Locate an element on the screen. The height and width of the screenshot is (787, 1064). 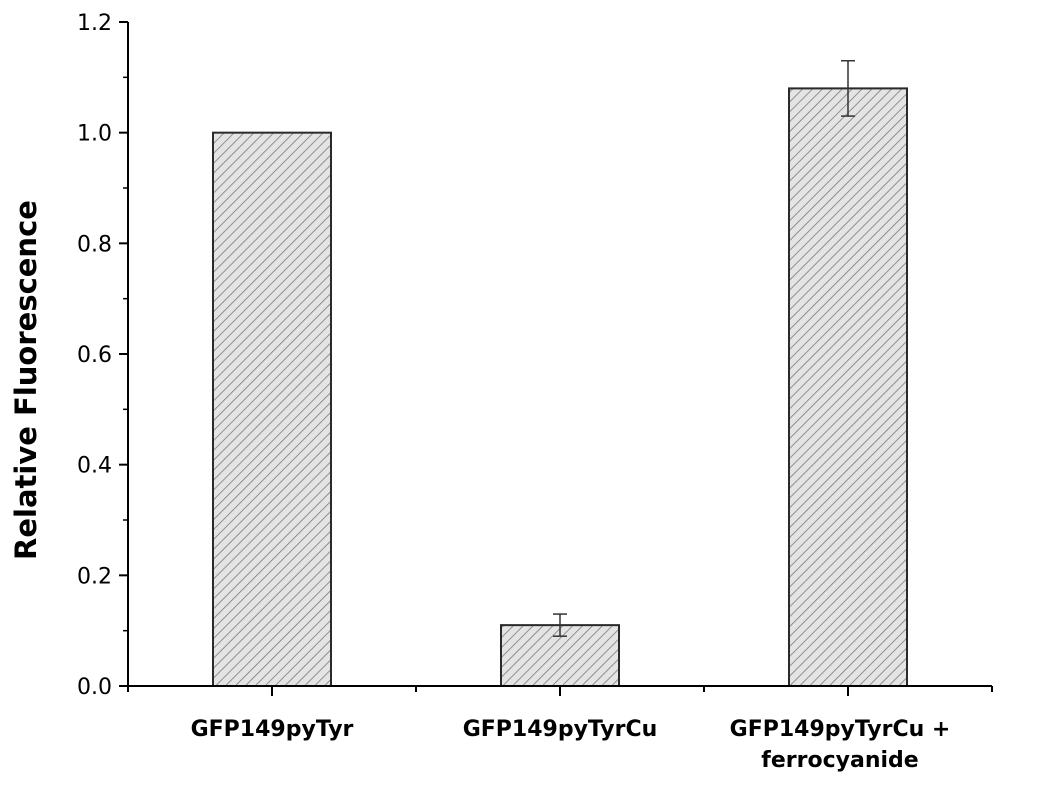
x-axis-ticks is located at coordinates (560, 691).